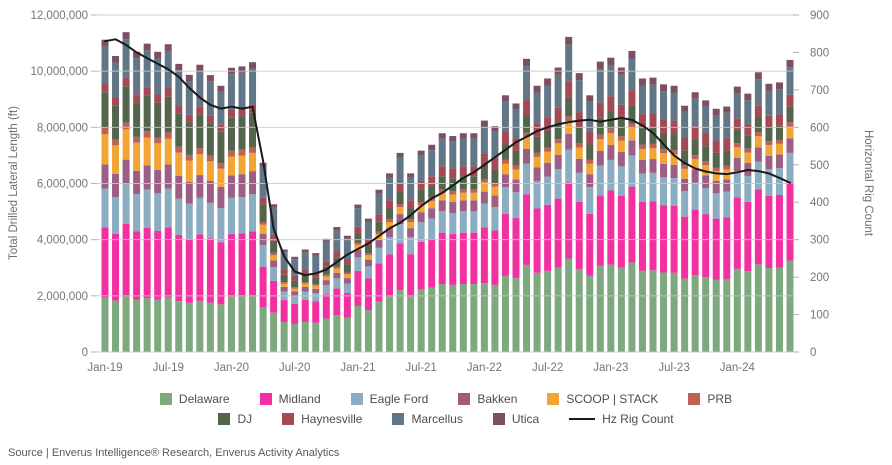  Describe the element at coordinates (224, 419) in the screenshot. I see `legend-color-swatch` at that location.